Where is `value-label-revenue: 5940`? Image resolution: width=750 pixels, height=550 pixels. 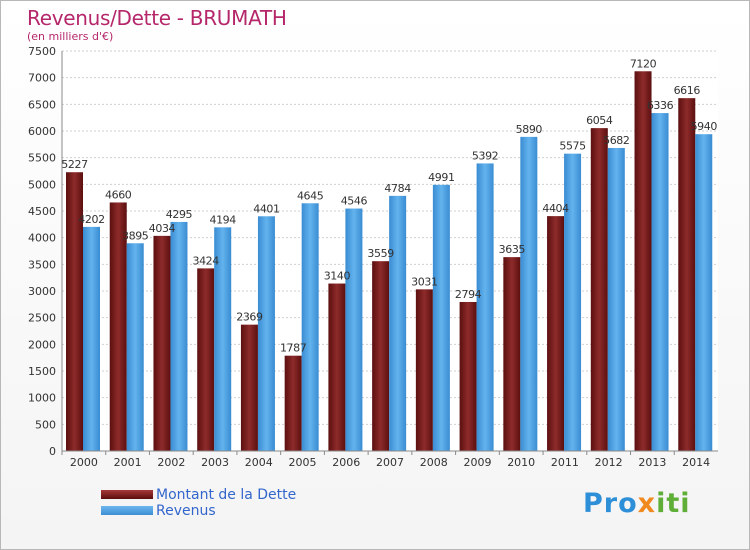 value-label-revenue: 5940 is located at coordinates (704, 126).